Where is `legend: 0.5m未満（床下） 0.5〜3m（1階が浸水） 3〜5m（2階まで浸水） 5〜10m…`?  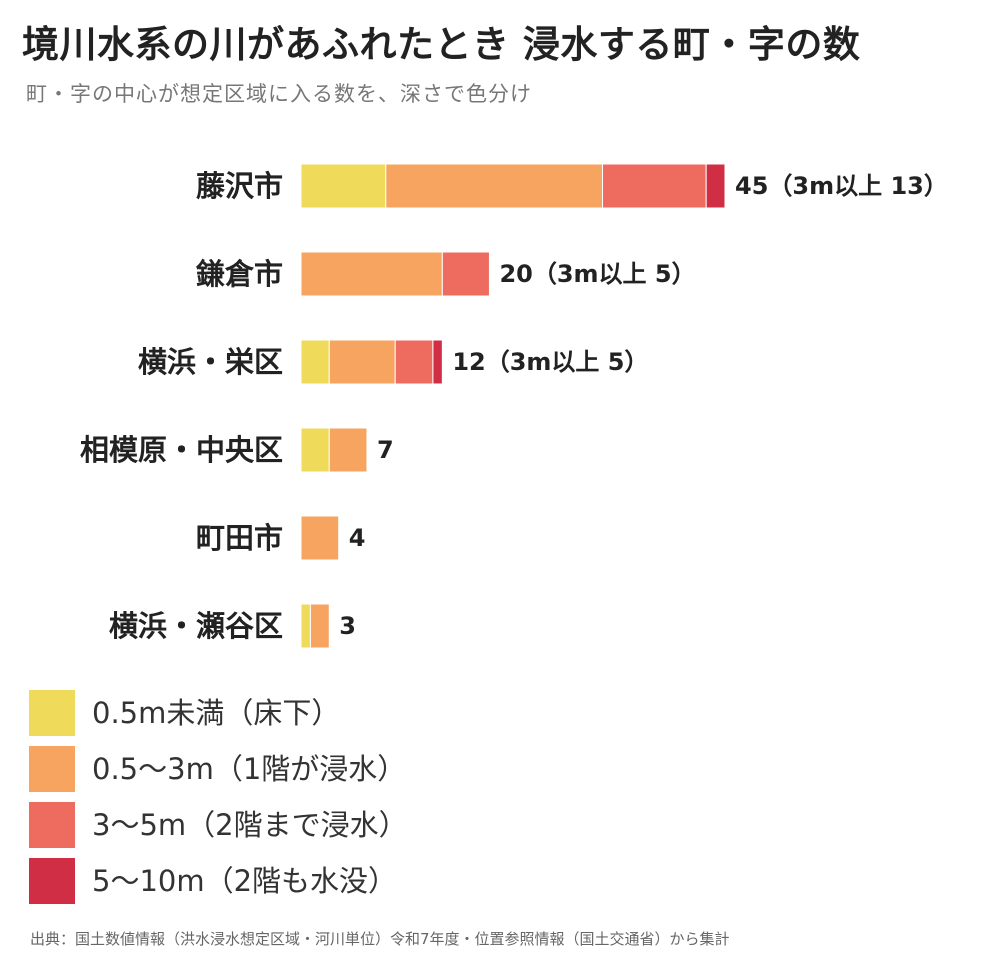 legend: 0.5m未満（床下） 0.5〜3m（1階が浸水） 3〜5m（2階まで浸水） 5〜10m… is located at coordinates (218, 797).